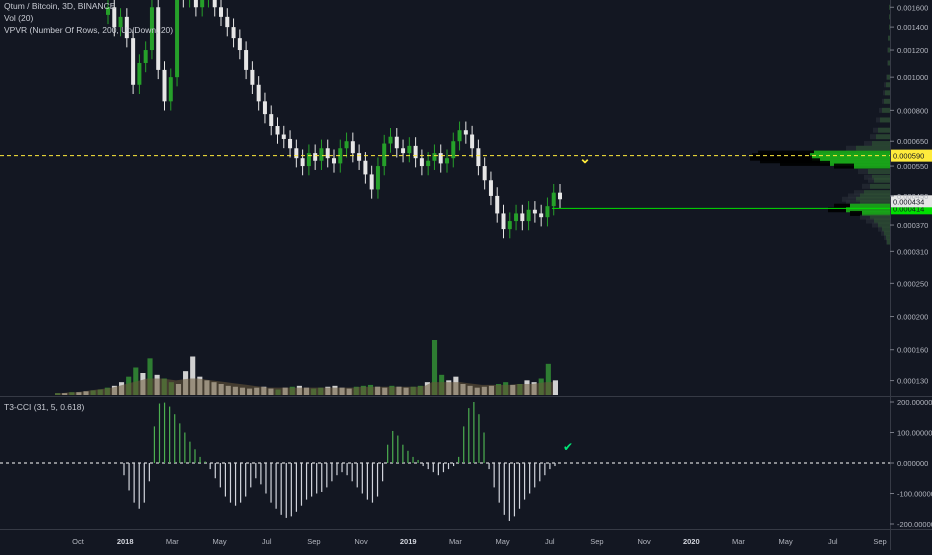 This screenshot has height=555, width=932. Describe the element at coordinates (914, 494) in the screenshot. I see `cci-tick-label: -100.000000` at that location.